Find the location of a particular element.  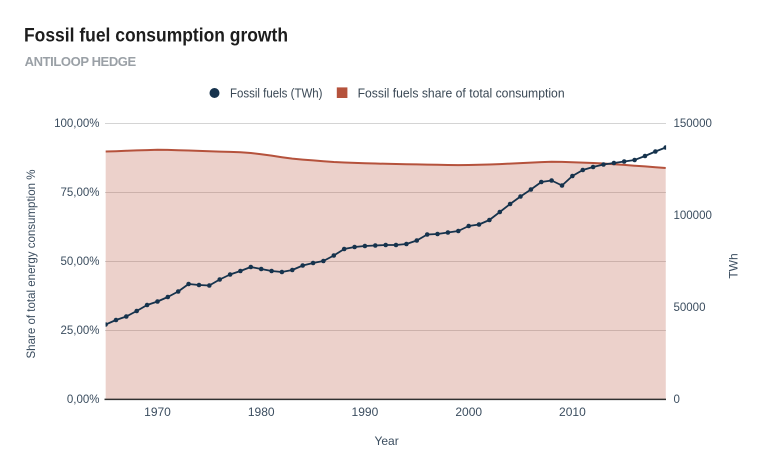

svg-text: Year is located at coordinates (386, 441).